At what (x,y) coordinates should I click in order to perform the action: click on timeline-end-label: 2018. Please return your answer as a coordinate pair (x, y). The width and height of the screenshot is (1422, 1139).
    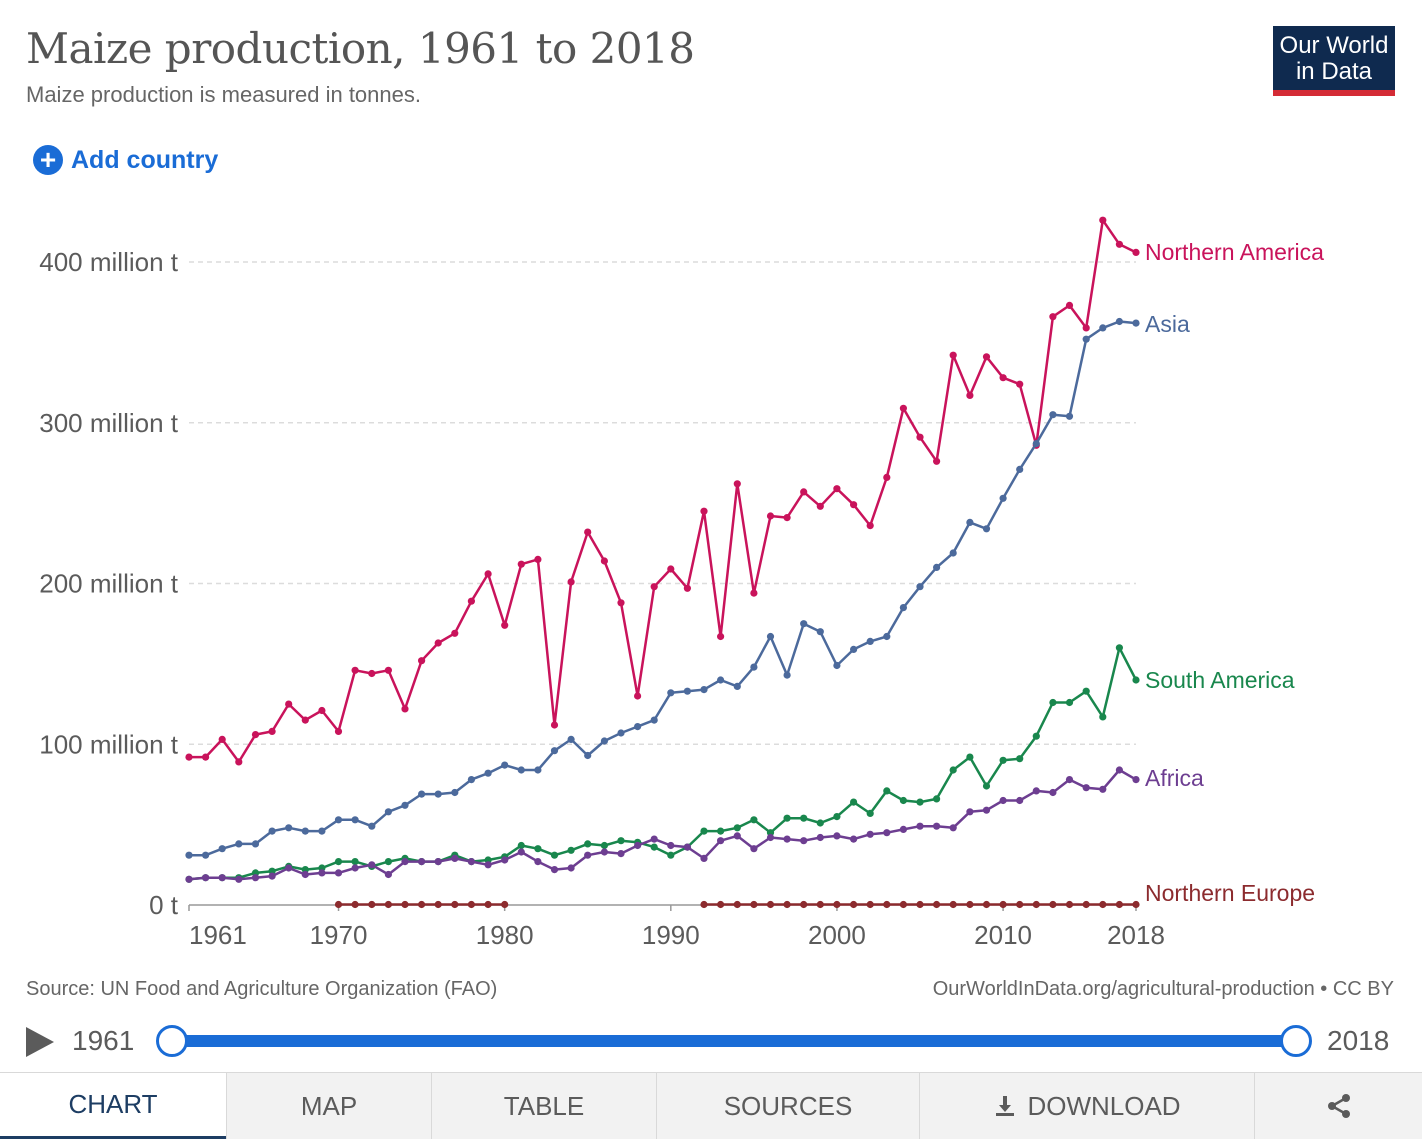
    Looking at the image, I should click on (1358, 1040).